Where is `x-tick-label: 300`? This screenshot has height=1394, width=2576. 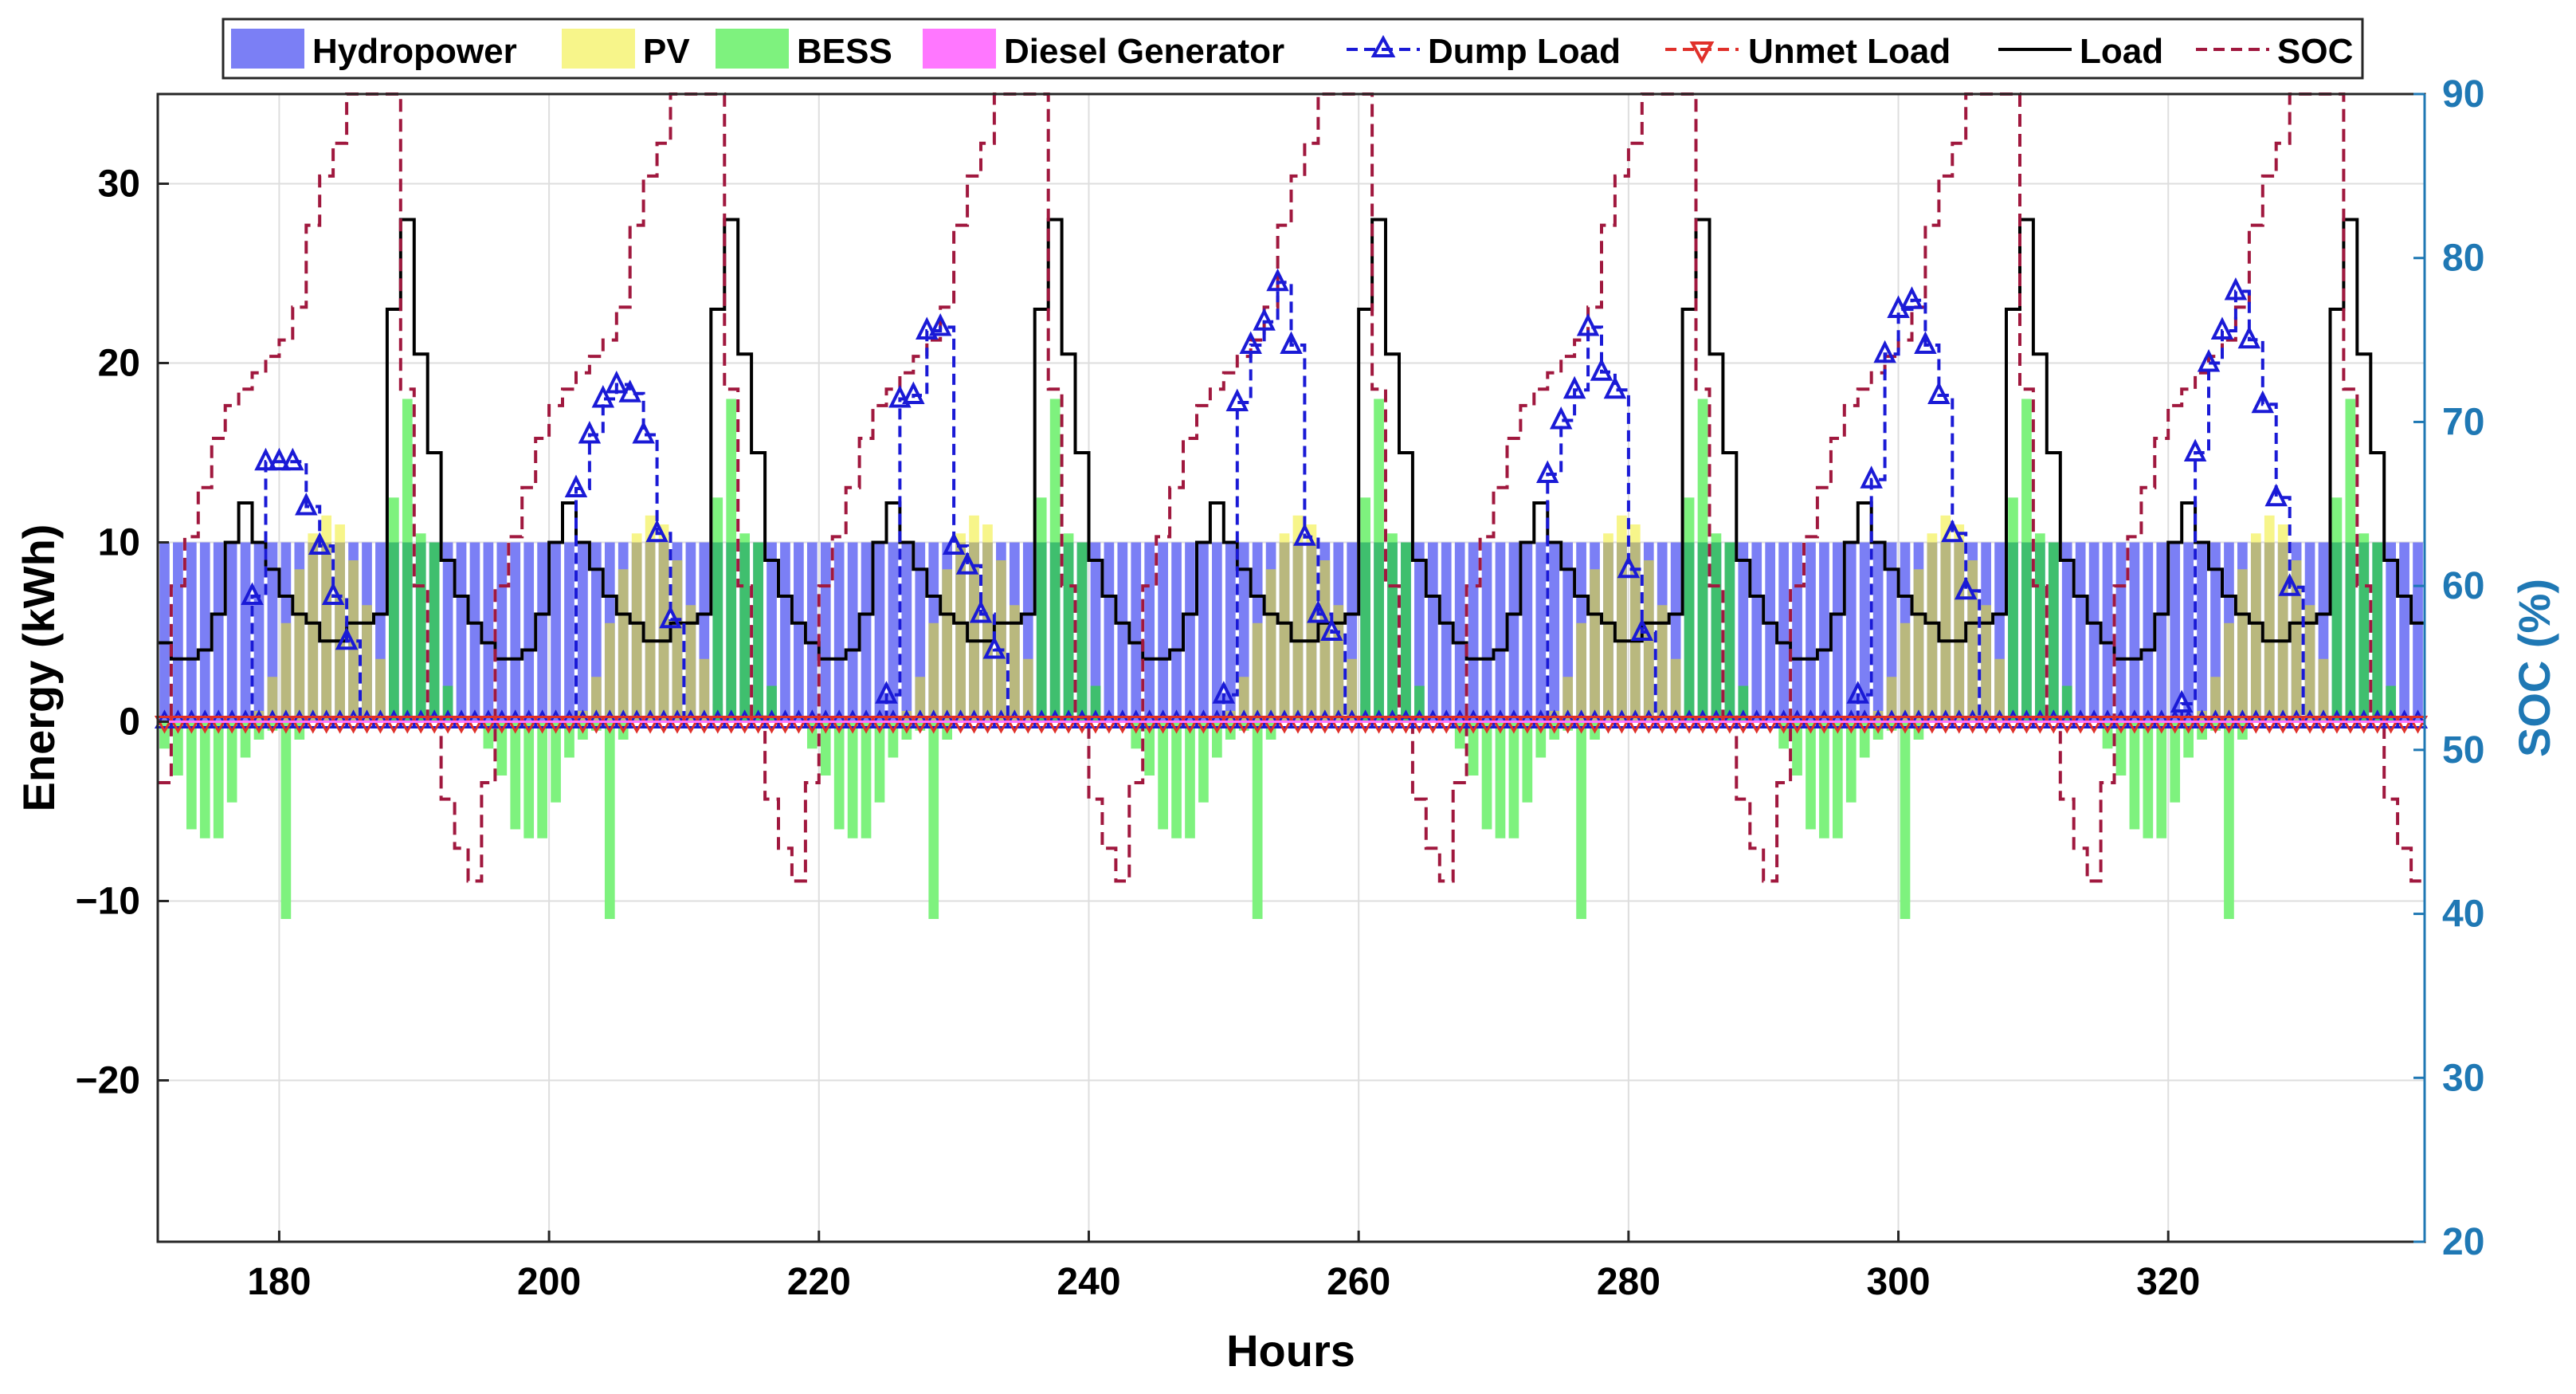
x-tick-label: 300 is located at coordinates (1899, 1282).